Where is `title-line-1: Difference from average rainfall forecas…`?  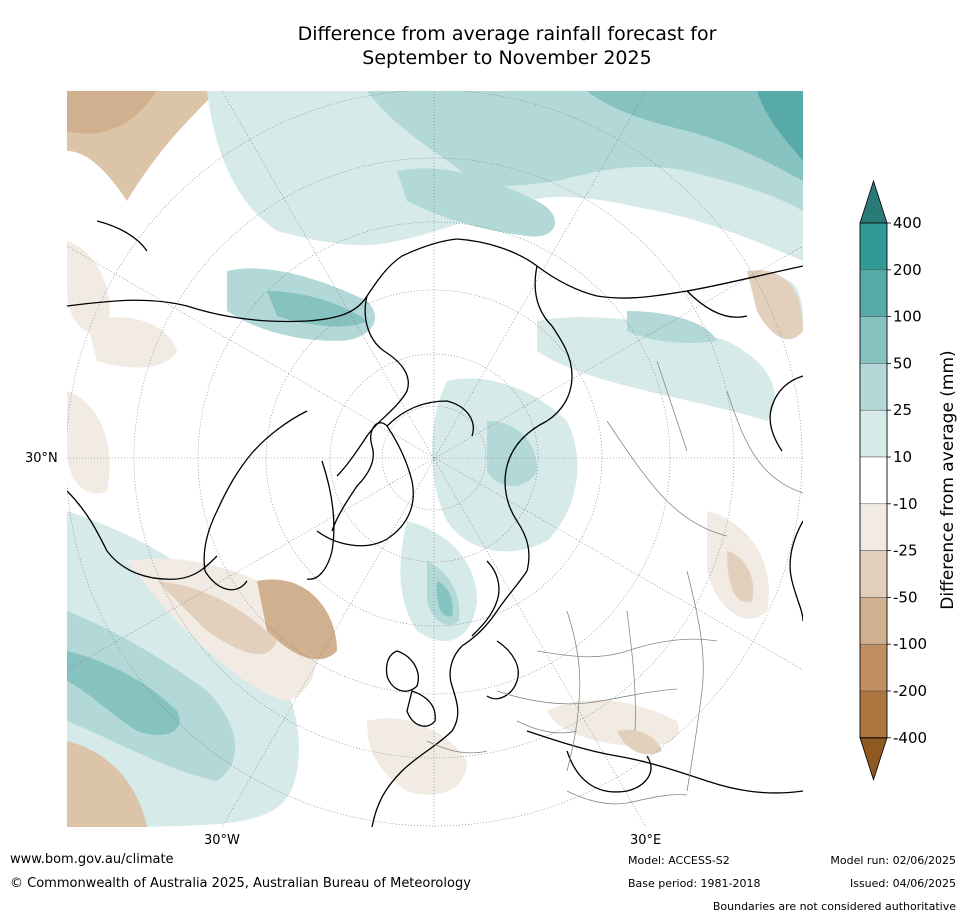 title-line-1: Difference from average rainfall forecas… is located at coordinates (507, 34).